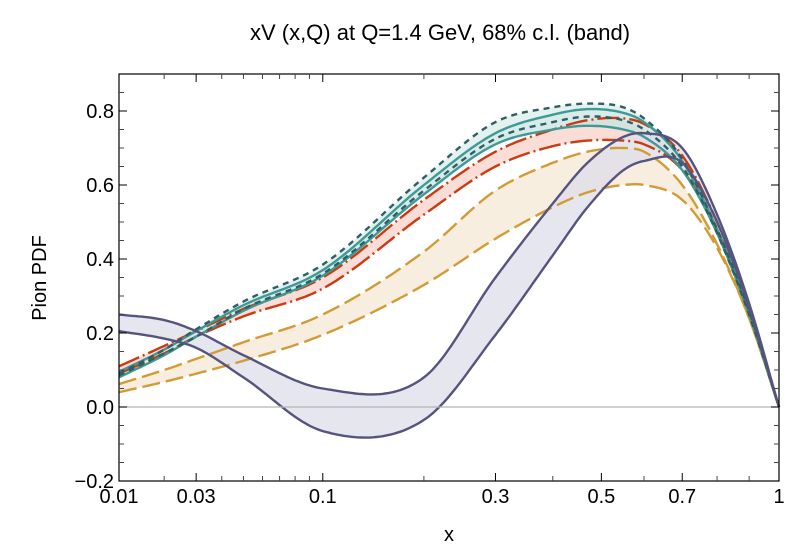 This screenshot has height=549, width=790. What do you see at coordinates (496, 497) in the screenshot?
I see `x-tick-label: 0.3` at bounding box center [496, 497].